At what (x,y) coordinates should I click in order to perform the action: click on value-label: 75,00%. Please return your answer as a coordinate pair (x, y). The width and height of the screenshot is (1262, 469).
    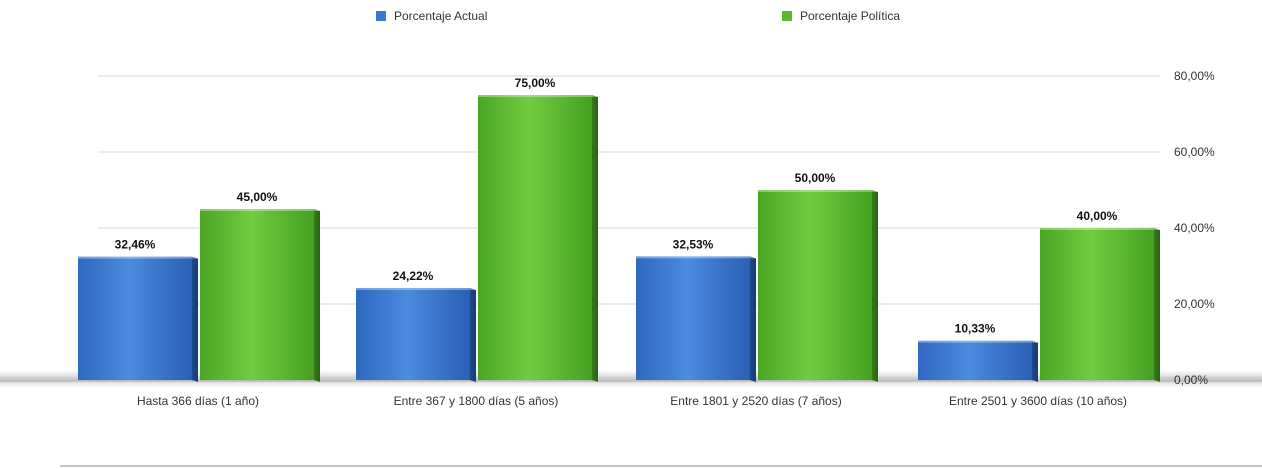
    Looking at the image, I should click on (535, 83).